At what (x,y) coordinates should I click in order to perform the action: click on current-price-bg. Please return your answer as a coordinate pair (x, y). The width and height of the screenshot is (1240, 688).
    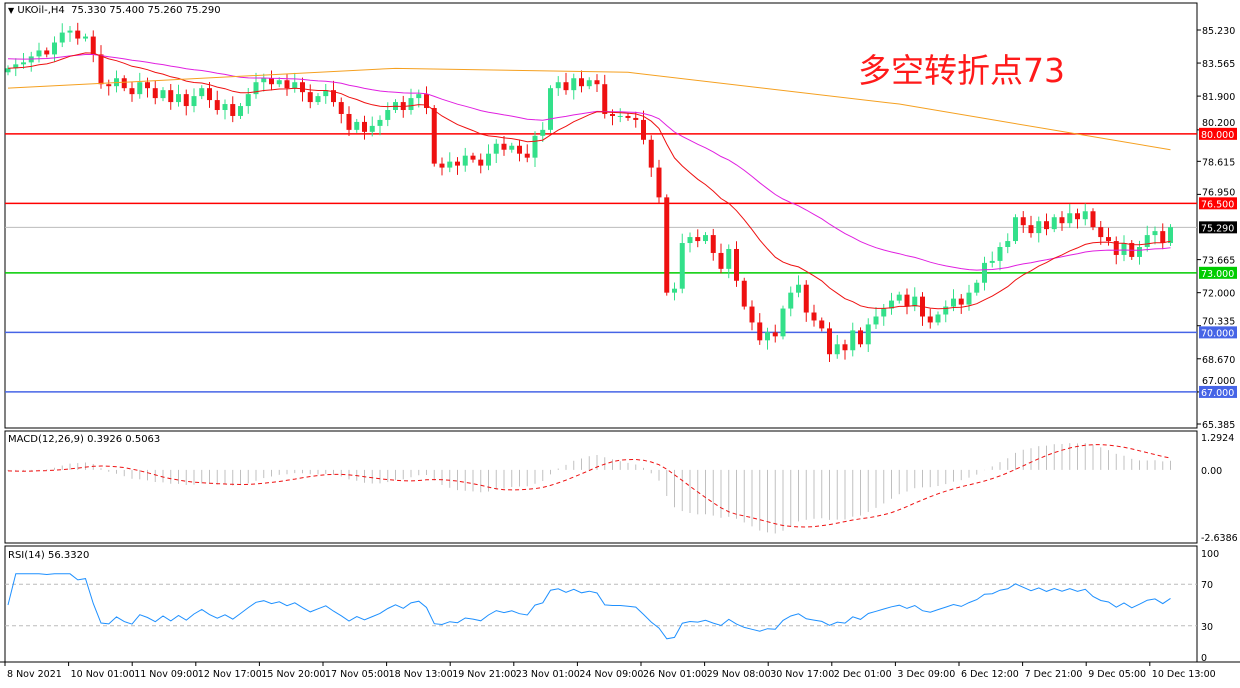
    Looking at the image, I should click on (1218, 227).